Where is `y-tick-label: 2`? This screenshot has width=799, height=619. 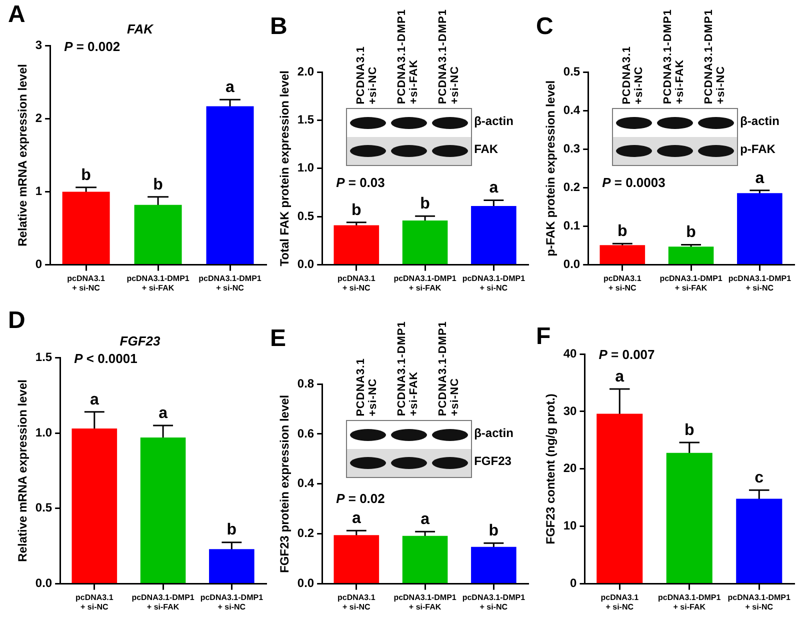
y-tick-label: 2 is located at coordinates (38, 117).